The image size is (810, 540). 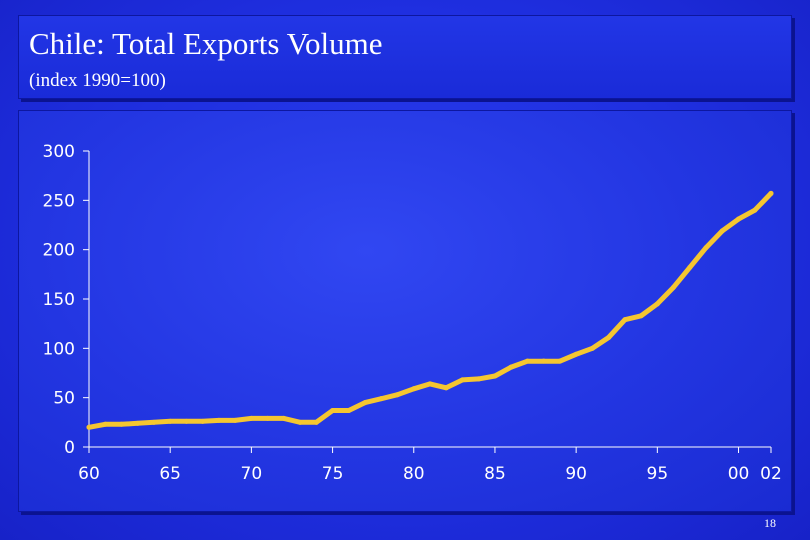 I want to click on y-tick-label: 150, so click(x=59, y=300).